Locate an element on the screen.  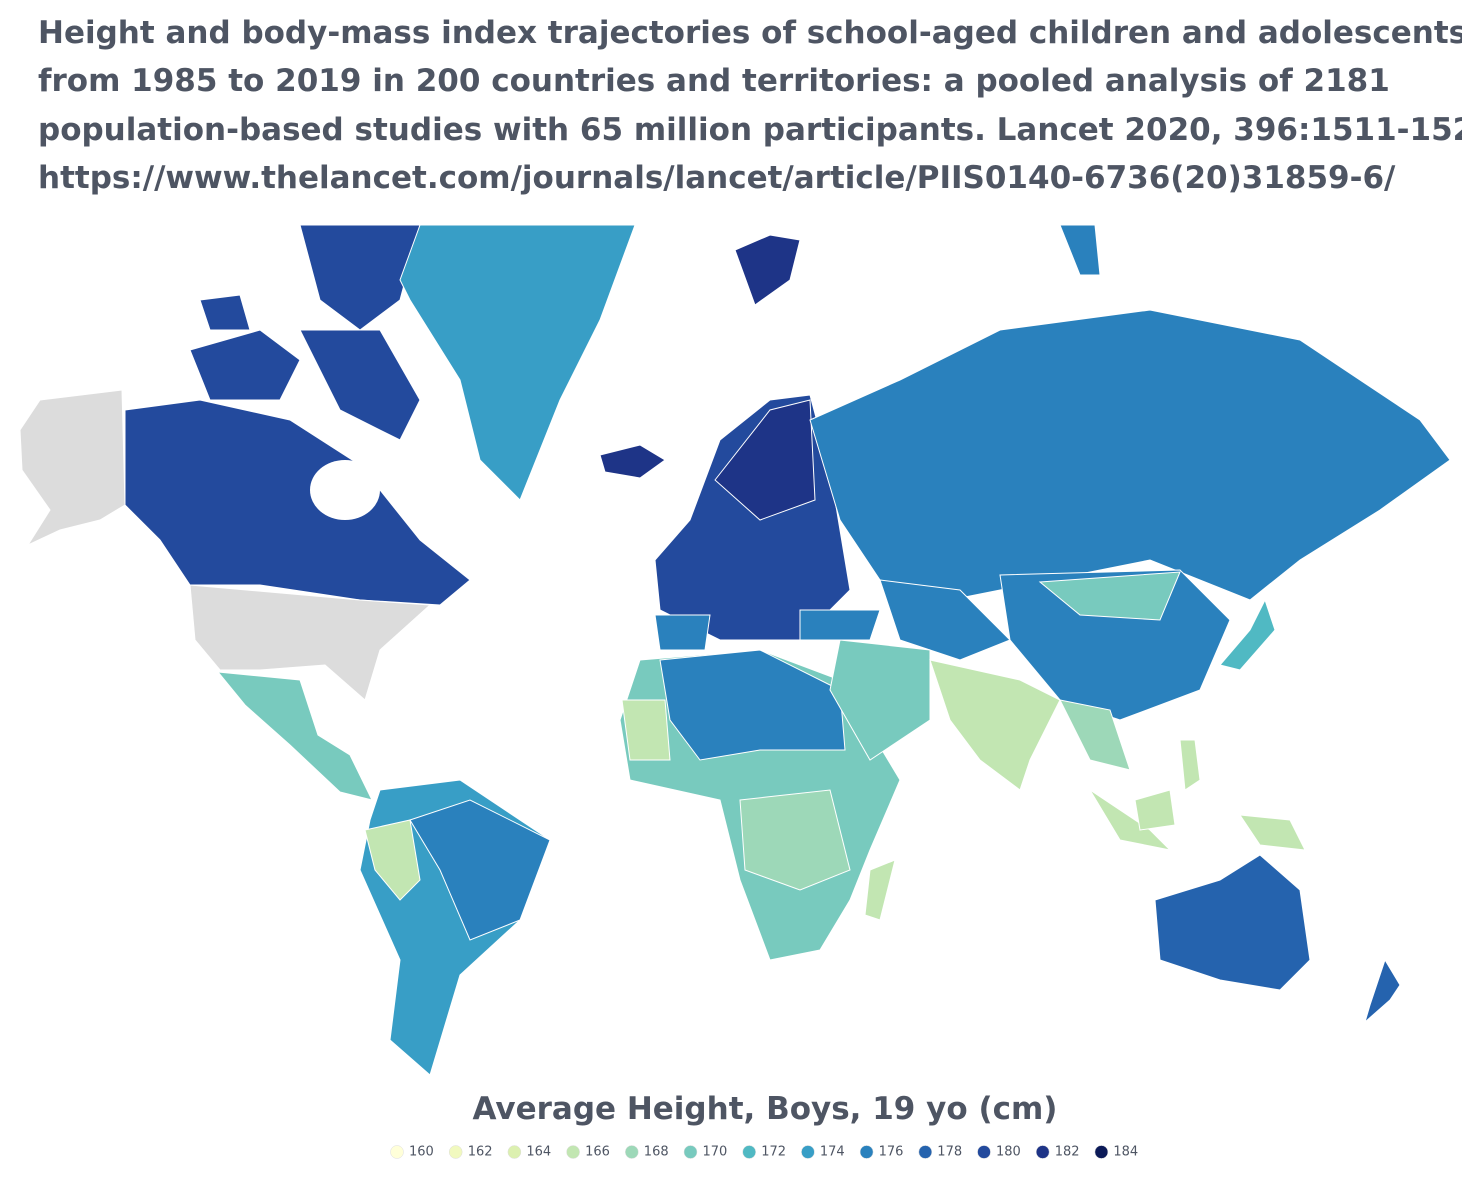
legend-label: 170 is located at coordinates (715, 1152).